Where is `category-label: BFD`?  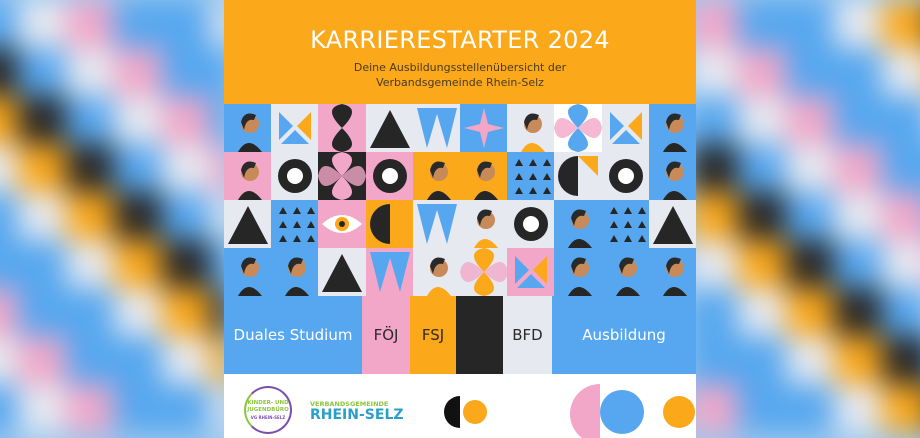 category-label: BFD is located at coordinates (527, 335).